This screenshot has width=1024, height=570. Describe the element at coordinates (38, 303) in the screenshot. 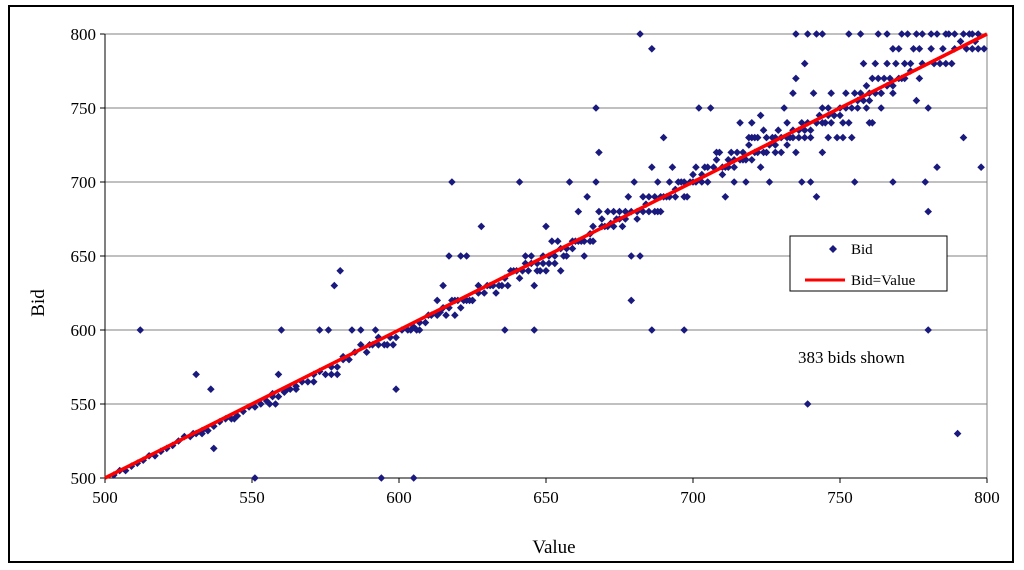

I see `y-axis-title: Bid` at that location.